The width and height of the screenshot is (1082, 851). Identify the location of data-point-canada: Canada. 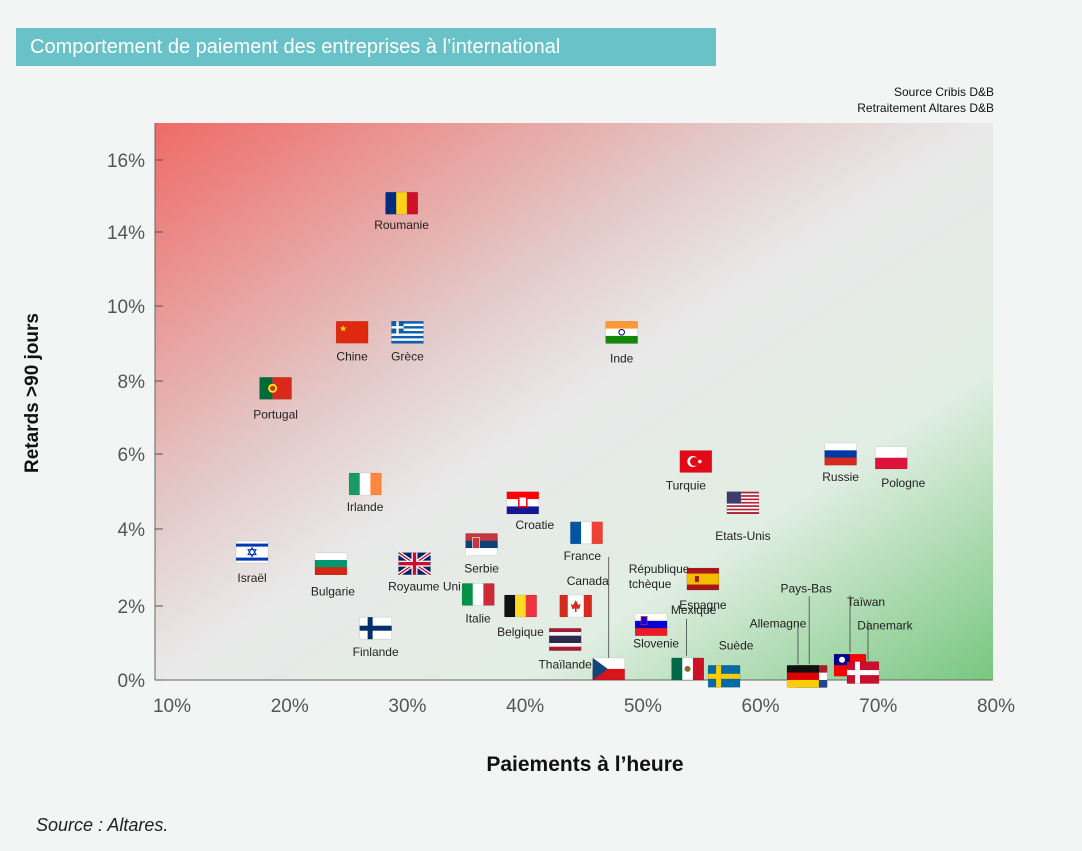
(584, 596).